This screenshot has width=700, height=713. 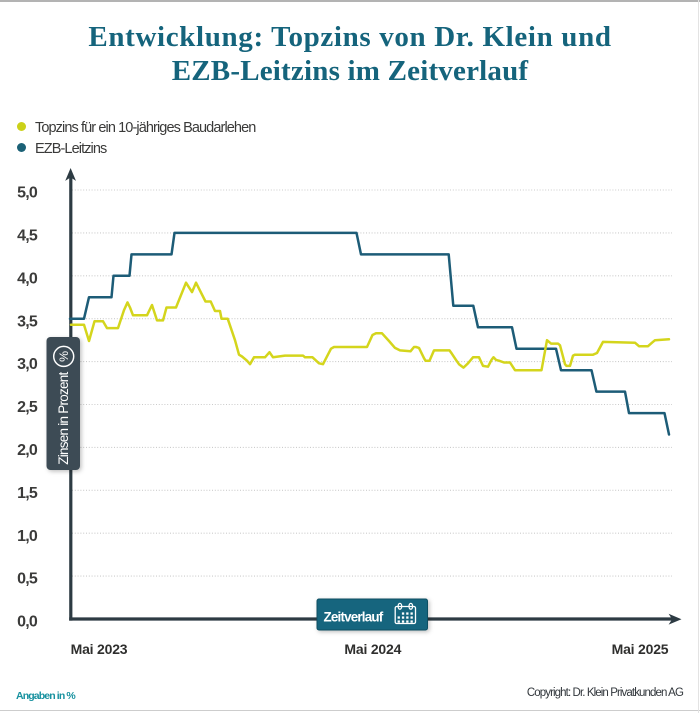 I want to click on svg-text: 1,5, so click(x=27, y=493).